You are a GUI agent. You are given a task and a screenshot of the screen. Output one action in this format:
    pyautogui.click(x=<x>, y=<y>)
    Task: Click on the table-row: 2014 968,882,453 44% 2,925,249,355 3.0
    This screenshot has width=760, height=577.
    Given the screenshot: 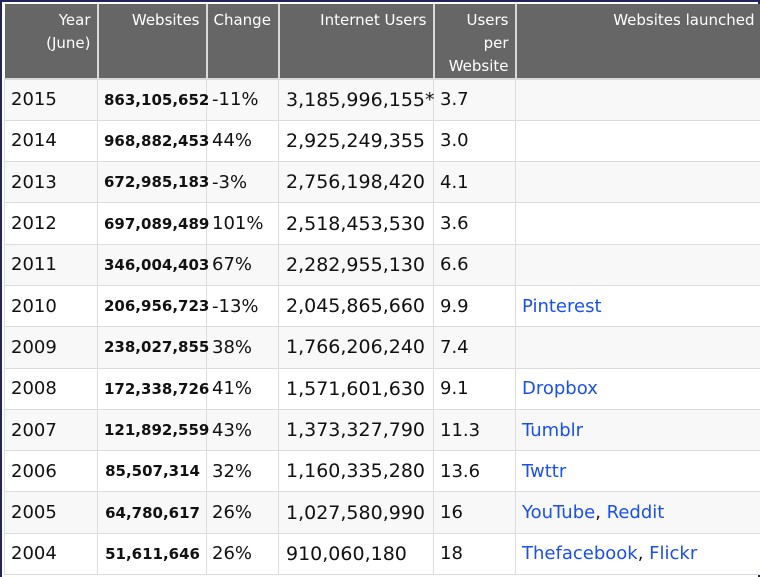 What is the action you would take?
    pyautogui.click(x=382, y=141)
    